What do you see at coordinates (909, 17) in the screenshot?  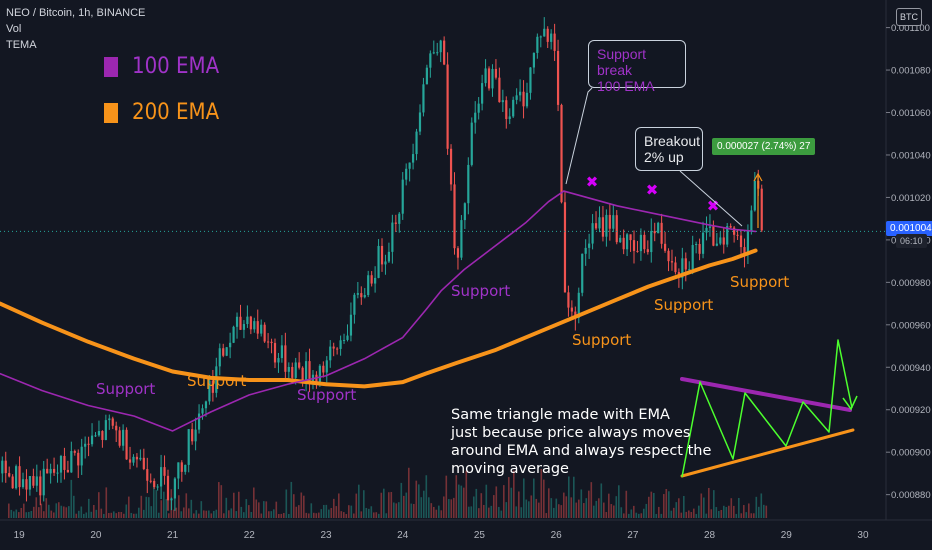 I see `currency-badge: BTC` at bounding box center [909, 17].